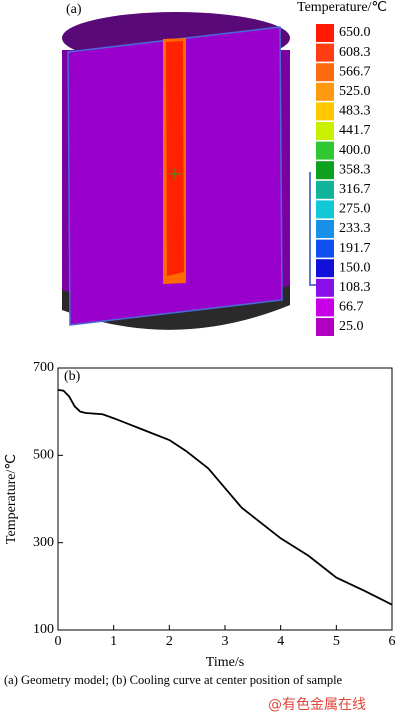  What do you see at coordinates (355, 71) in the screenshot?
I see `legend-label: 566.7` at bounding box center [355, 71].